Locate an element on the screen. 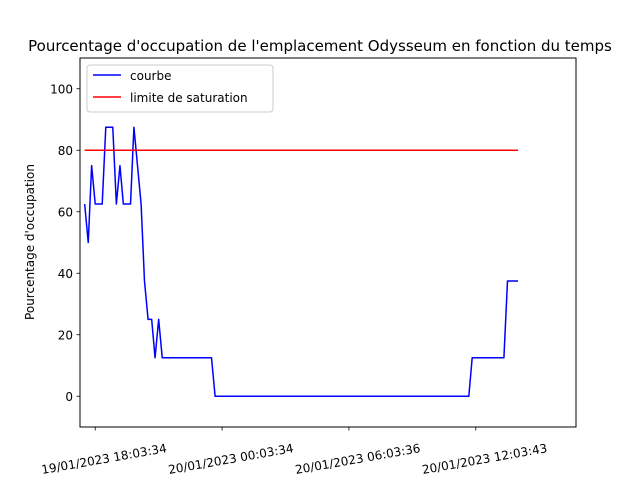 The height and width of the screenshot is (480, 640). y-tick-label: 60 is located at coordinates (65, 212).